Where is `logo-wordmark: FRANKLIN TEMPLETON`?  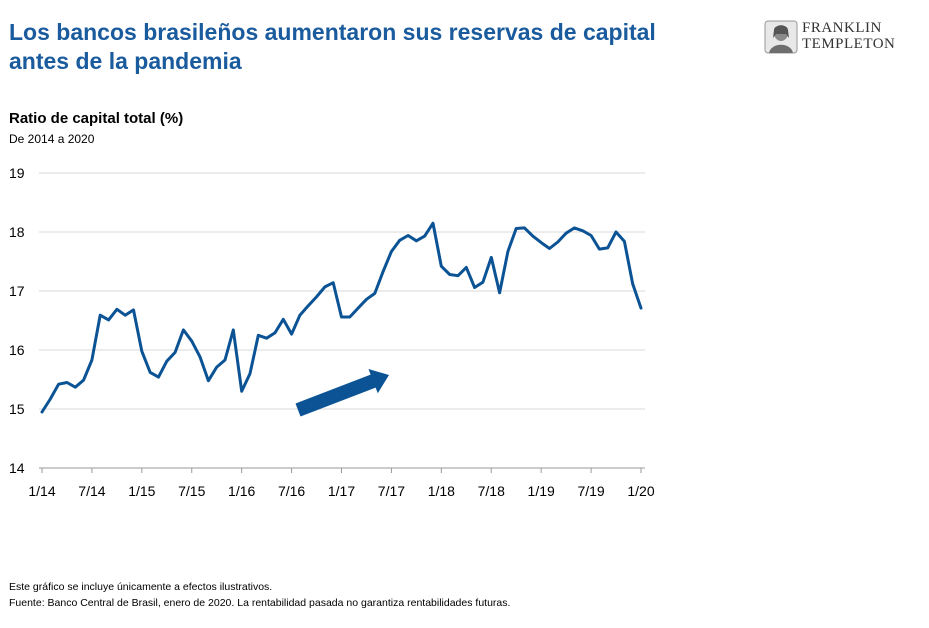 logo-wordmark: FRANKLIN TEMPLETON is located at coordinates (848, 36).